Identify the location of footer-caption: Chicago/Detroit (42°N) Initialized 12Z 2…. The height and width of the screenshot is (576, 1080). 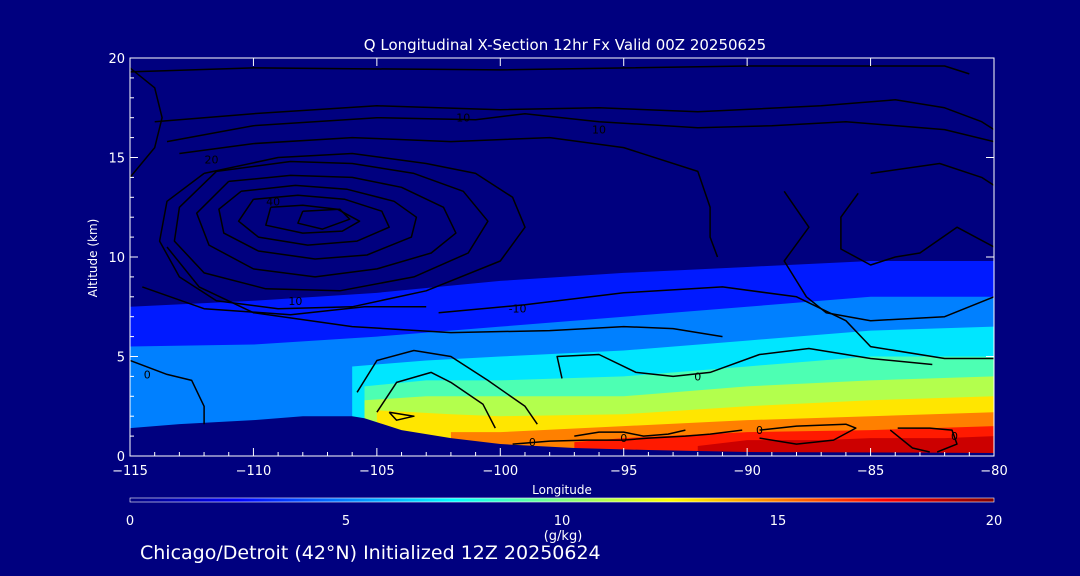
(370, 553).